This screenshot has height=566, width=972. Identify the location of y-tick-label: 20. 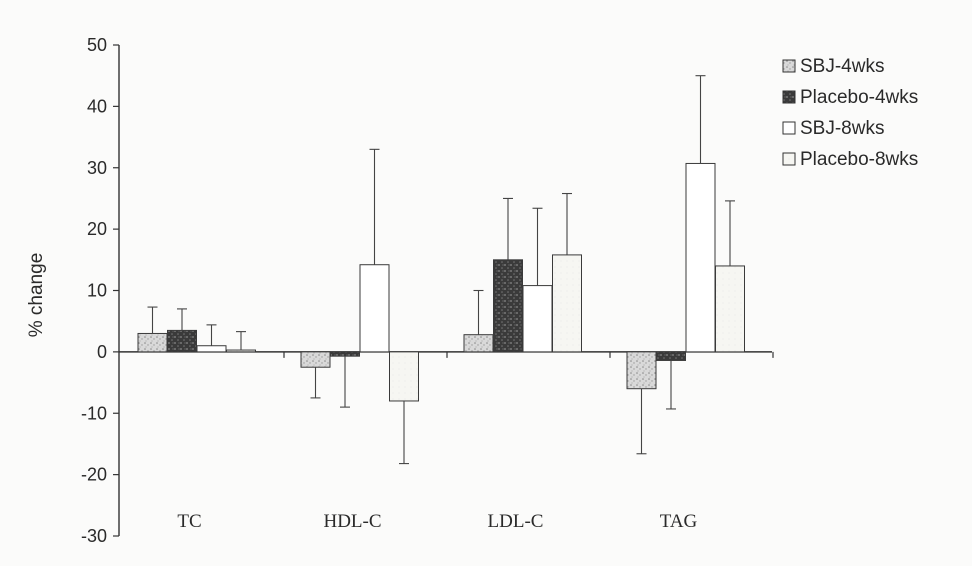
(97, 229).